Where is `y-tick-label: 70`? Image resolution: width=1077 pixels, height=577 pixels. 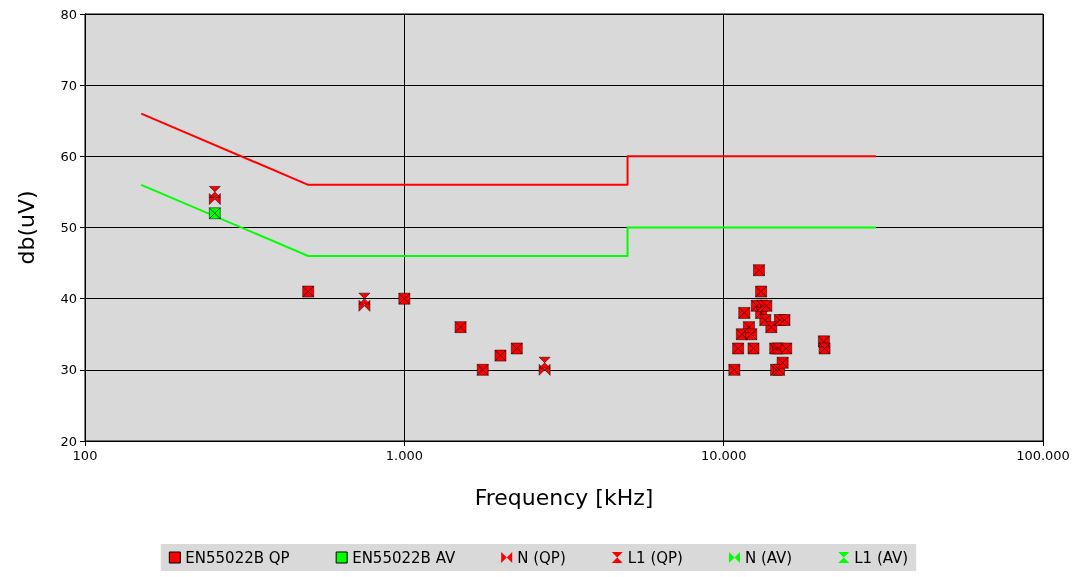
y-tick-label: 70 is located at coordinates (68, 85).